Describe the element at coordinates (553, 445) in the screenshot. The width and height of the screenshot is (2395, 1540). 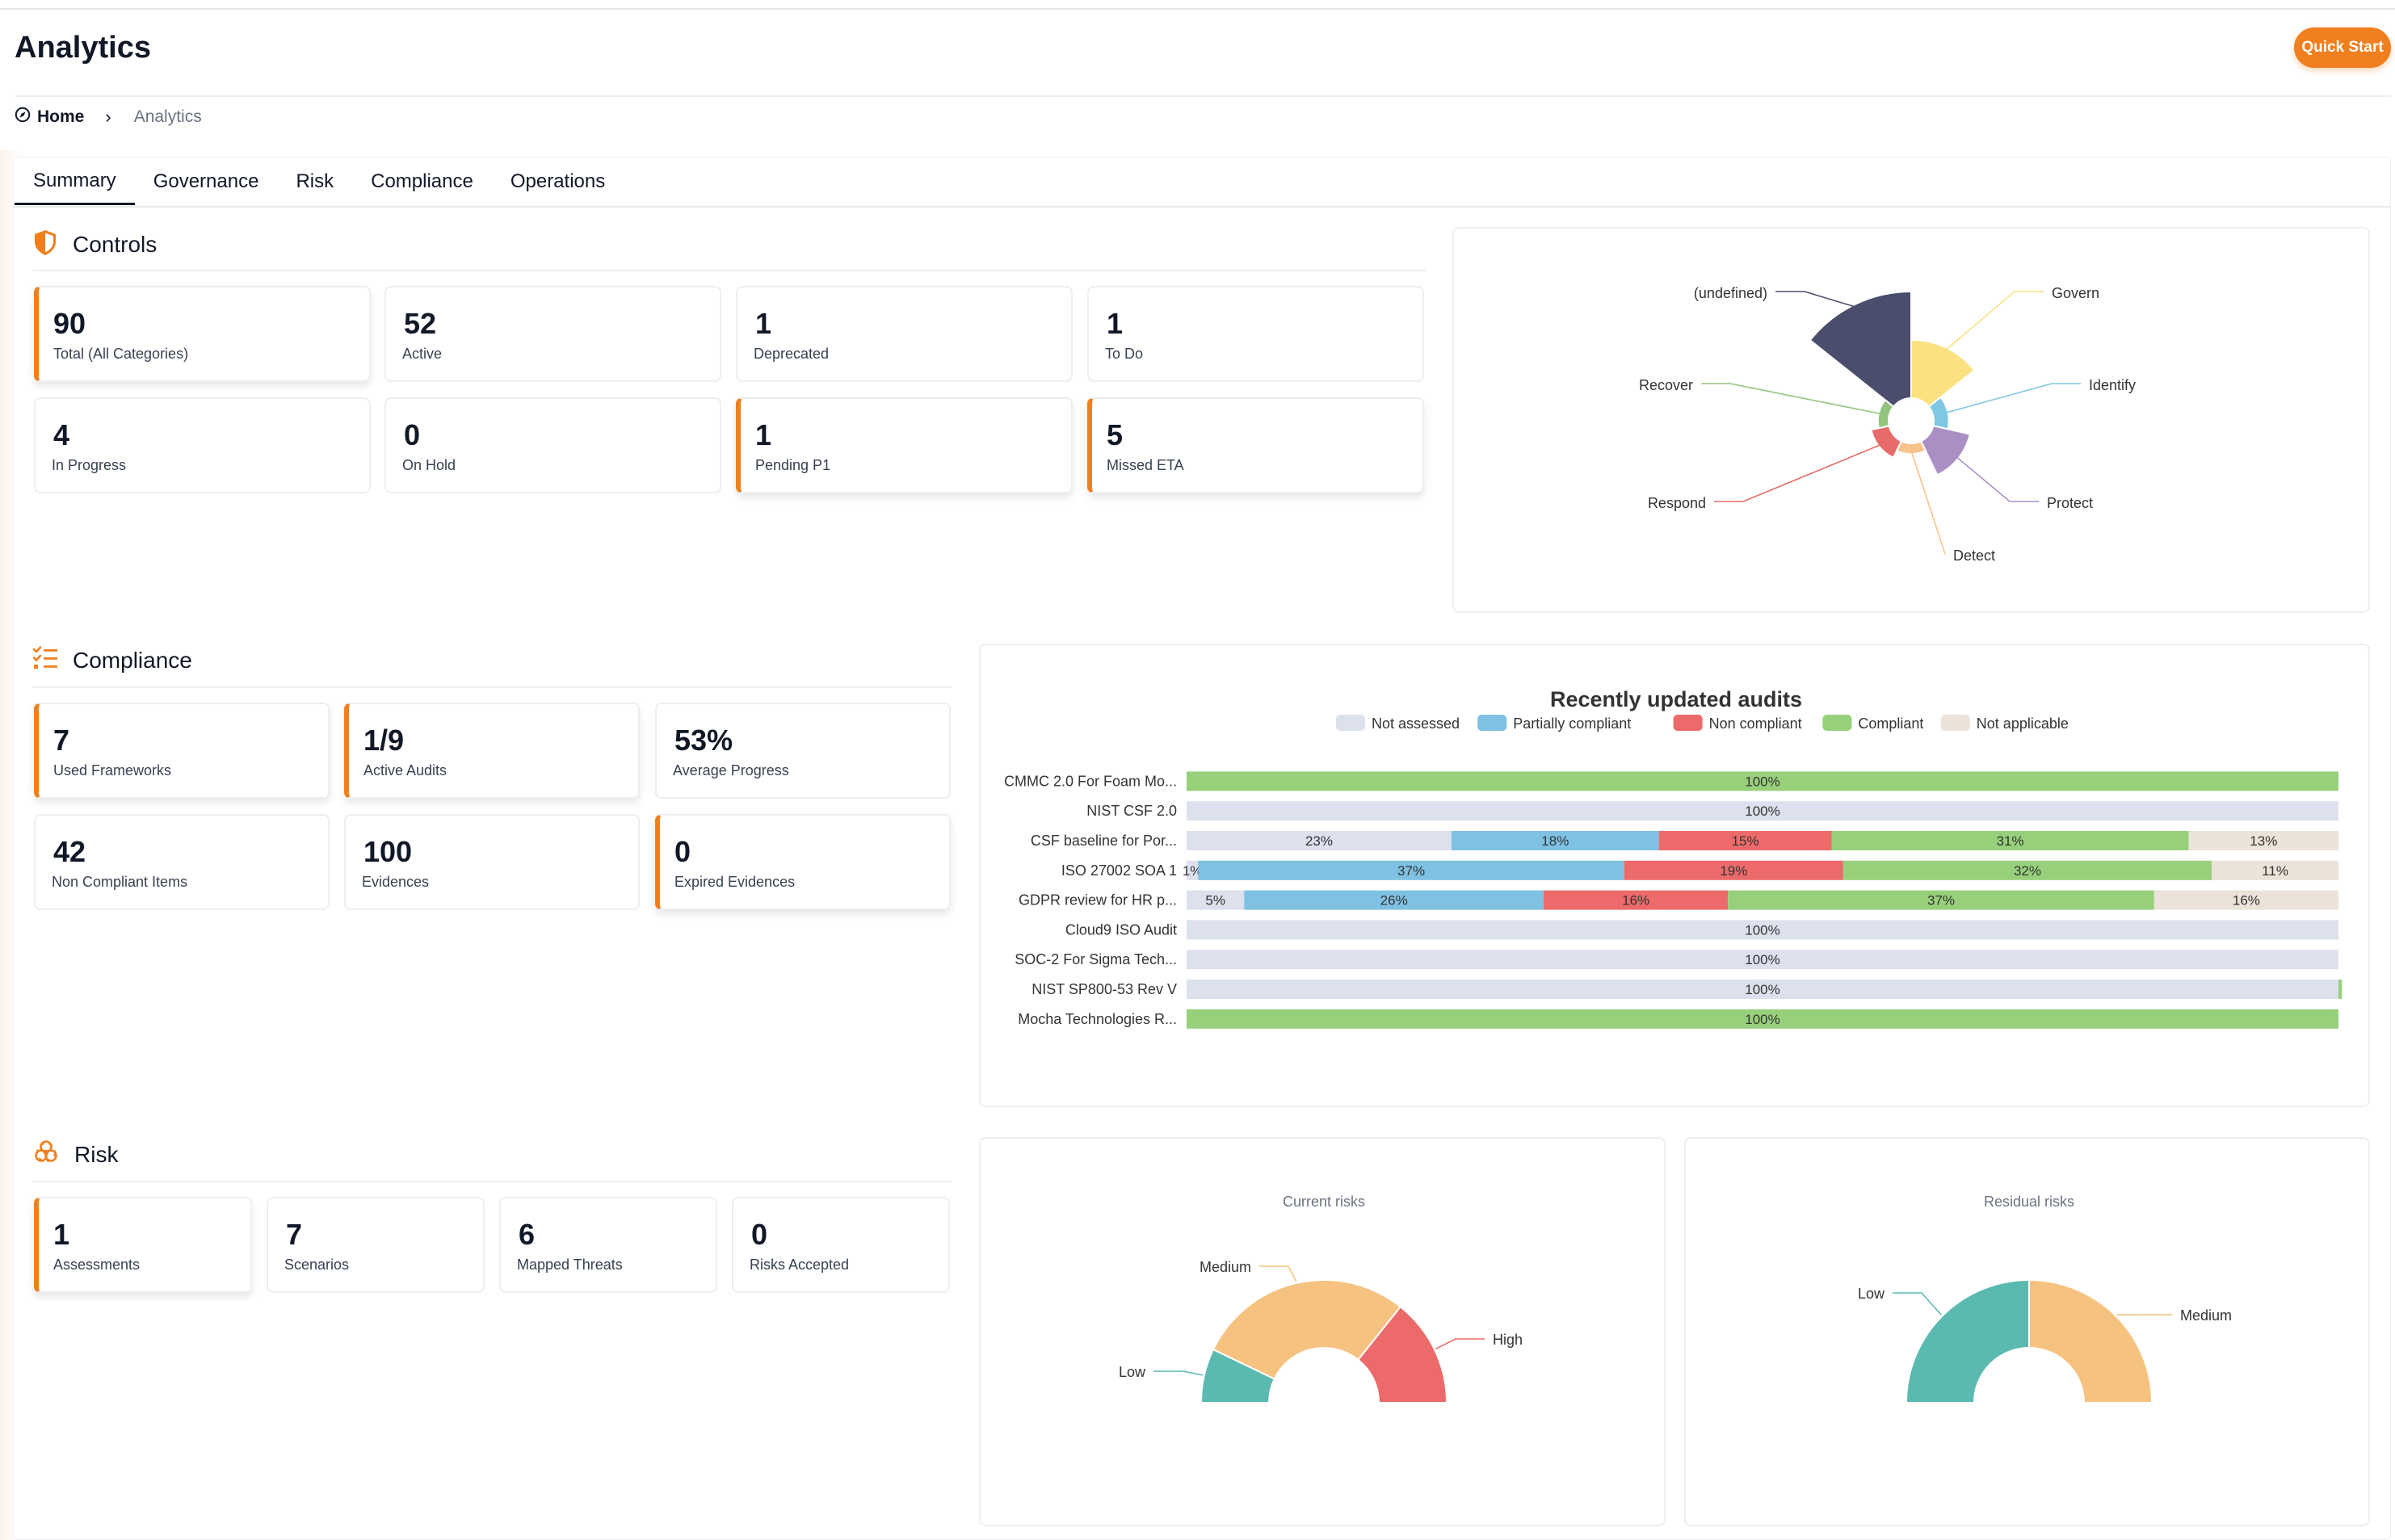
I see `stat-card-on-hold-controls: 0 On Hold` at that location.